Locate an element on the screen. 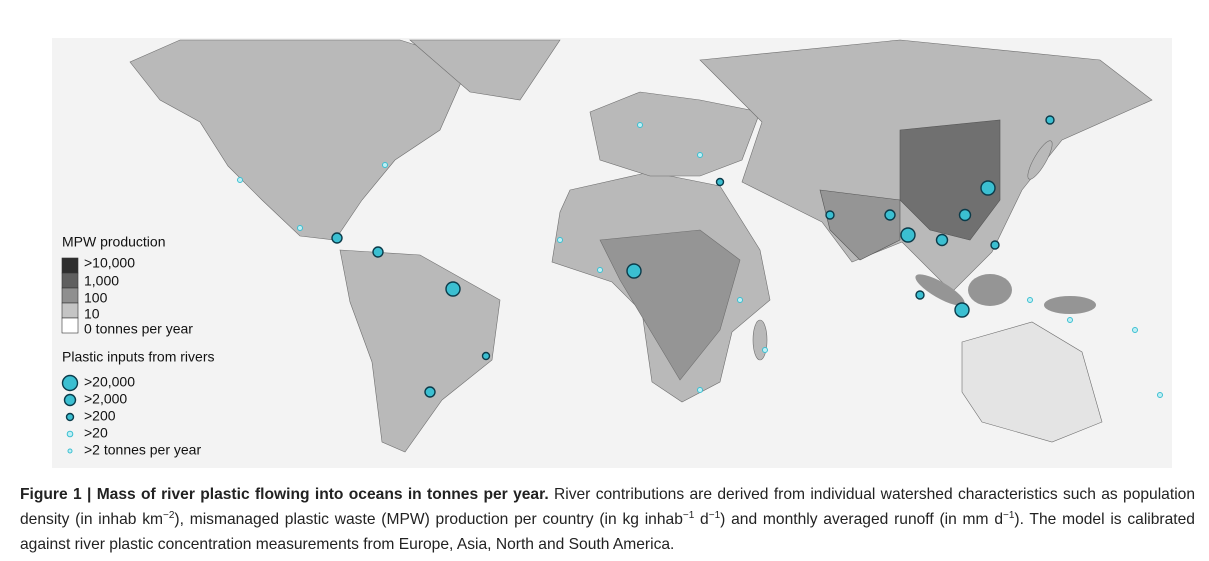  greenland is located at coordinates (485, 70).